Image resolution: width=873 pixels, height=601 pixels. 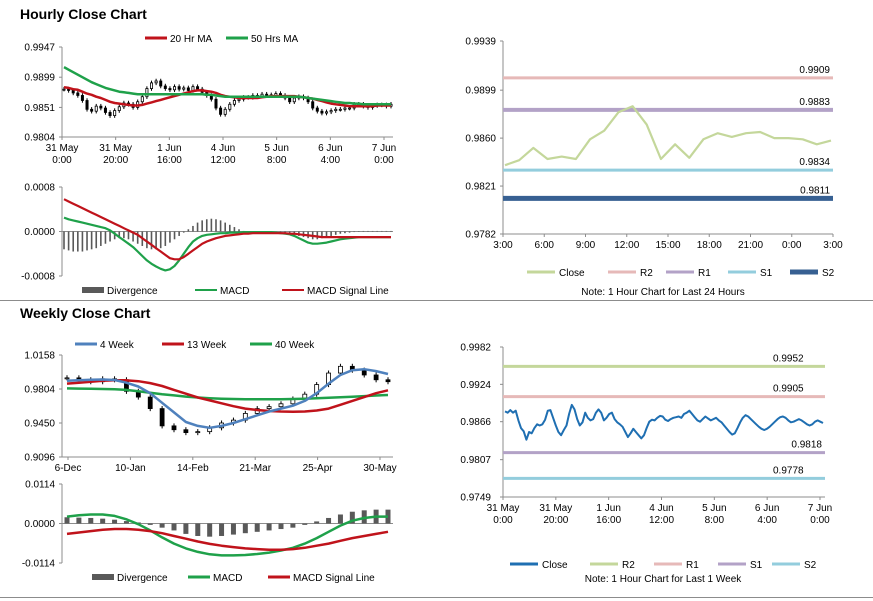 I want to click on weekly-sr-y-tick-label: 0.9924, so click(x=475, y=385).